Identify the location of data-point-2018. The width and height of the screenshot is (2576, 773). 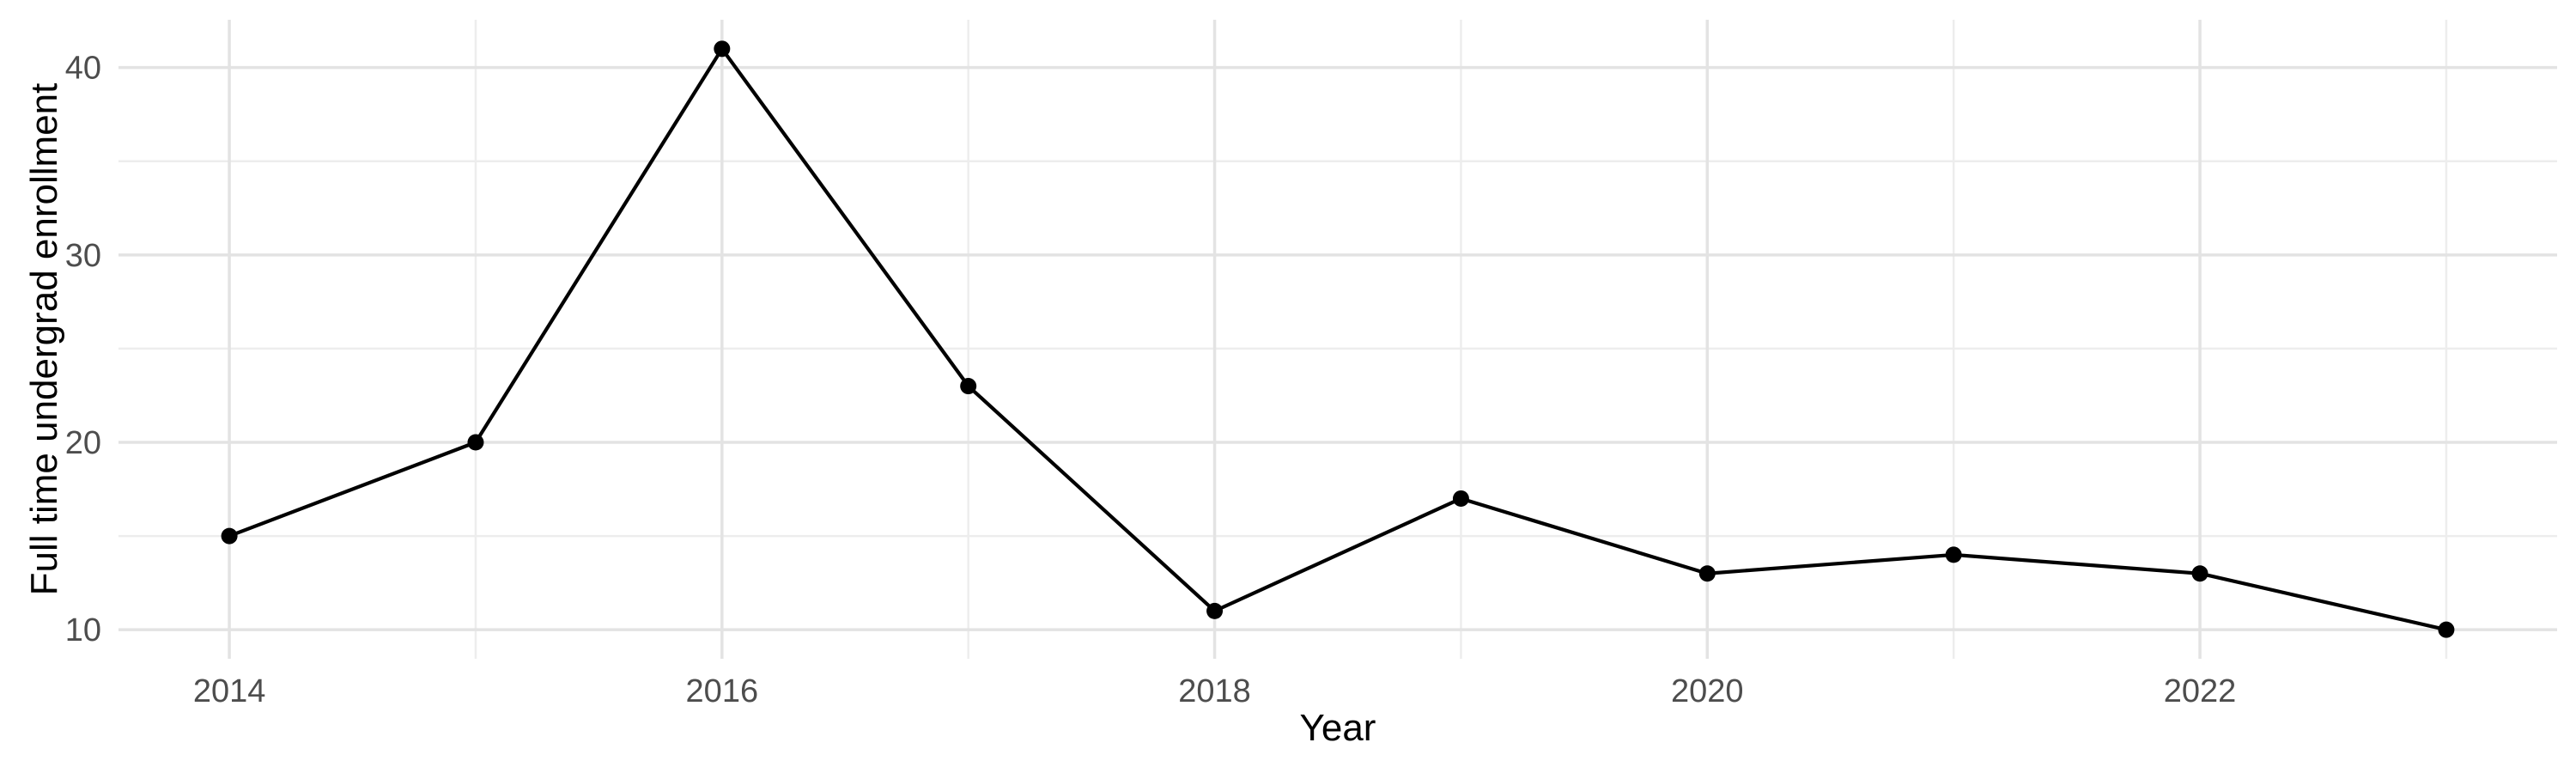
(1215, 610).